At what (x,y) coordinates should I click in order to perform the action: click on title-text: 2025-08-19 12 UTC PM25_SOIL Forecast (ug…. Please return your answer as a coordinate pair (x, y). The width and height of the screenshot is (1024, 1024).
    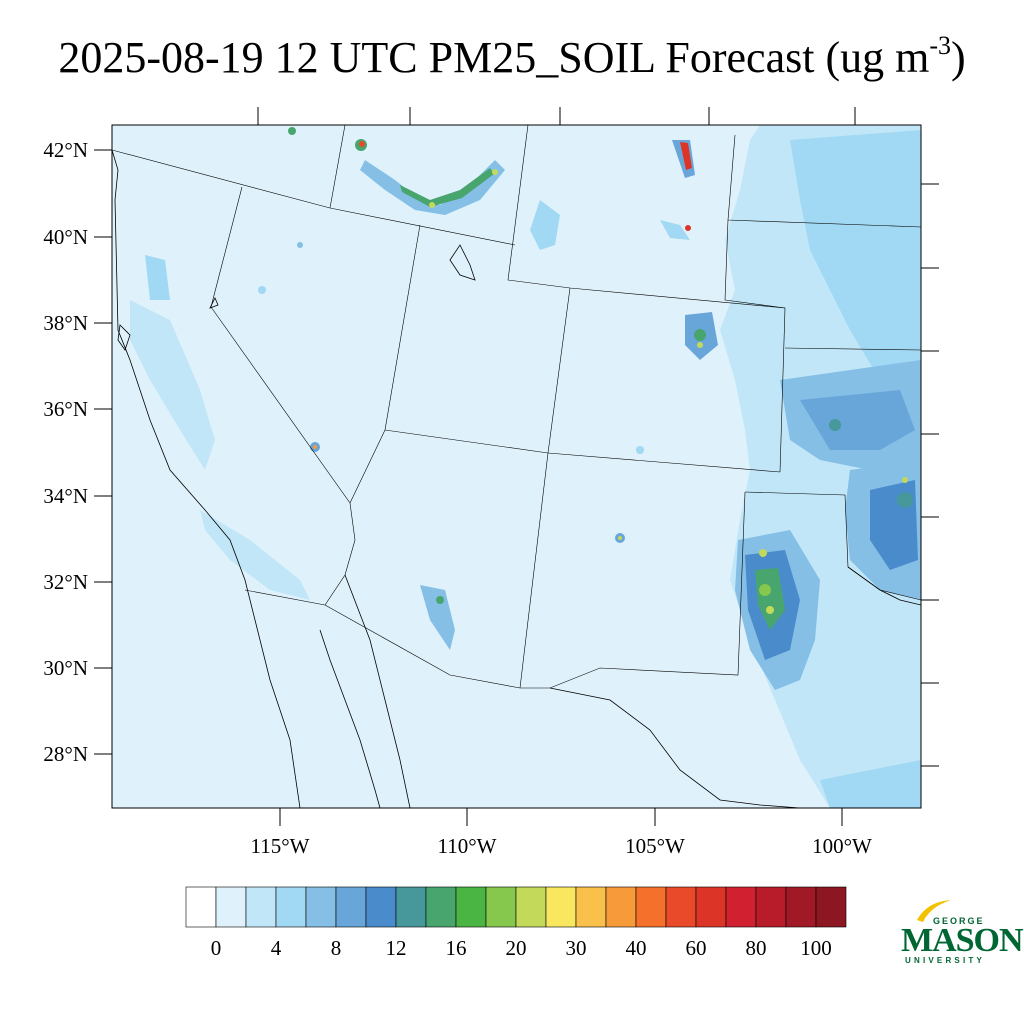
    Looking at the image, I should click on (494, 57).